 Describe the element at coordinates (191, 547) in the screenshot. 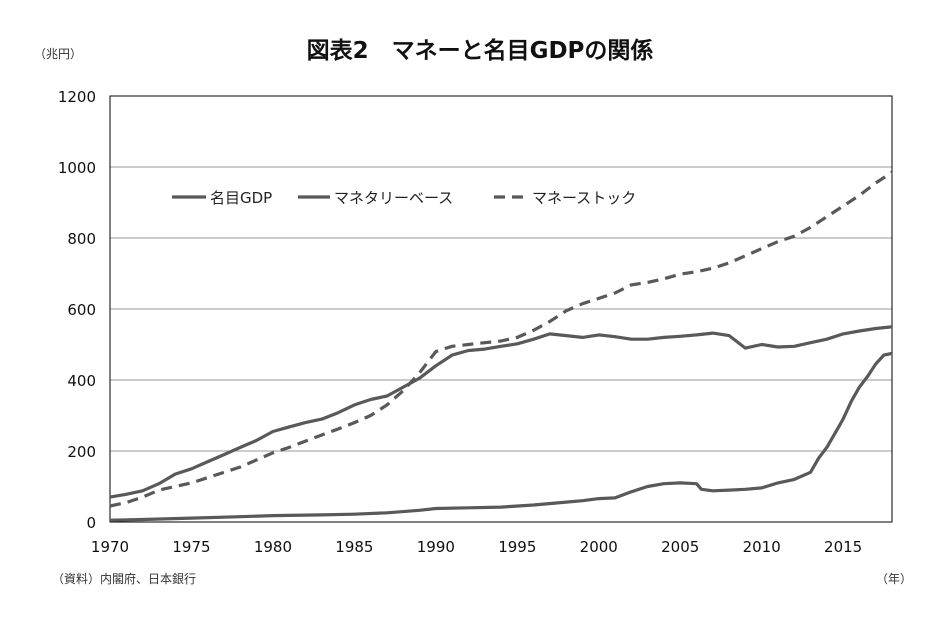

I see `x-tick-label: 1975` at that location.